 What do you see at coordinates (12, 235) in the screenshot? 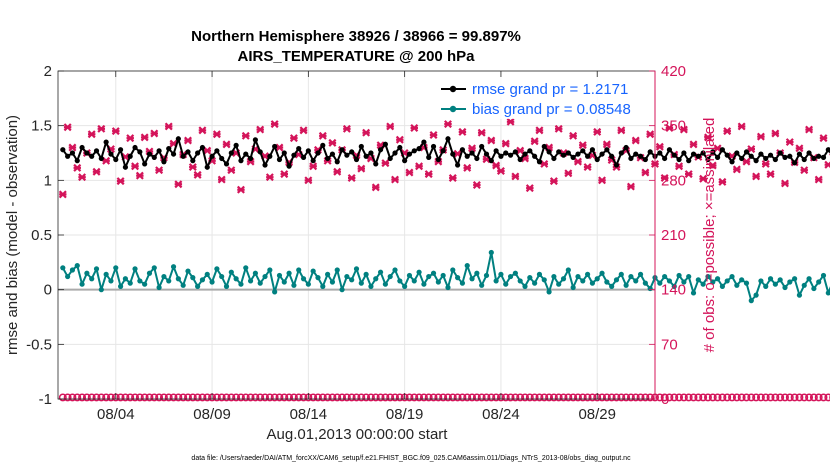
I see `y-axis-label: rmse and bias (model - observation)` at bounding box center [12, 235].